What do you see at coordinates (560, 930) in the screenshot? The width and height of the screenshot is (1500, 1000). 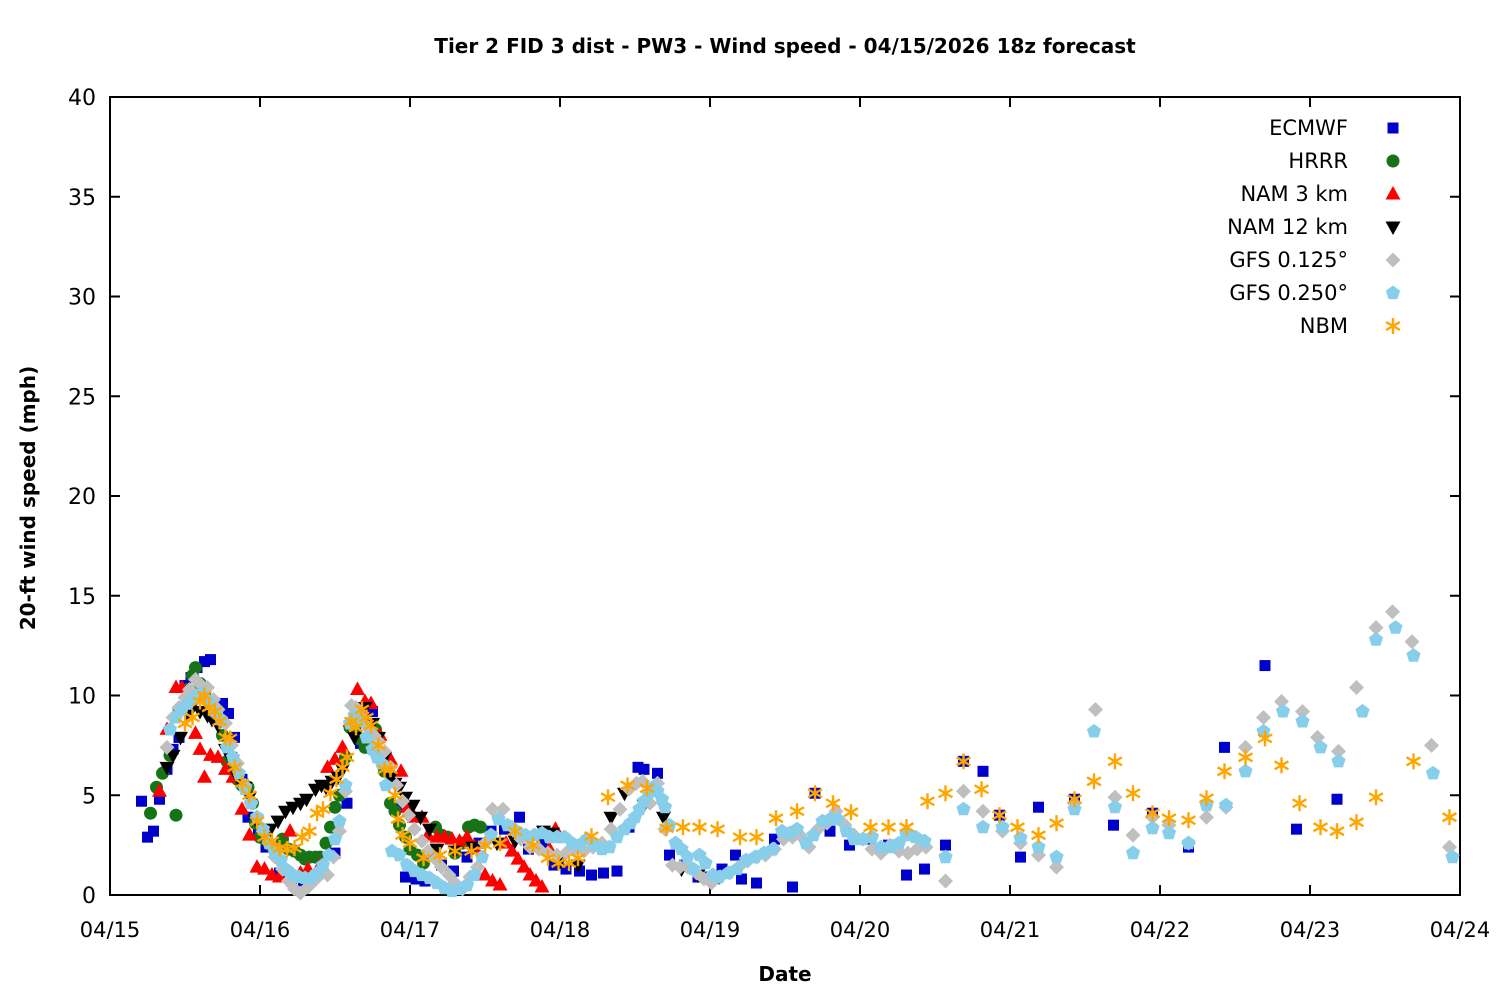 I see `x-tick-label: 04/18` at bounding box center [560, 930].